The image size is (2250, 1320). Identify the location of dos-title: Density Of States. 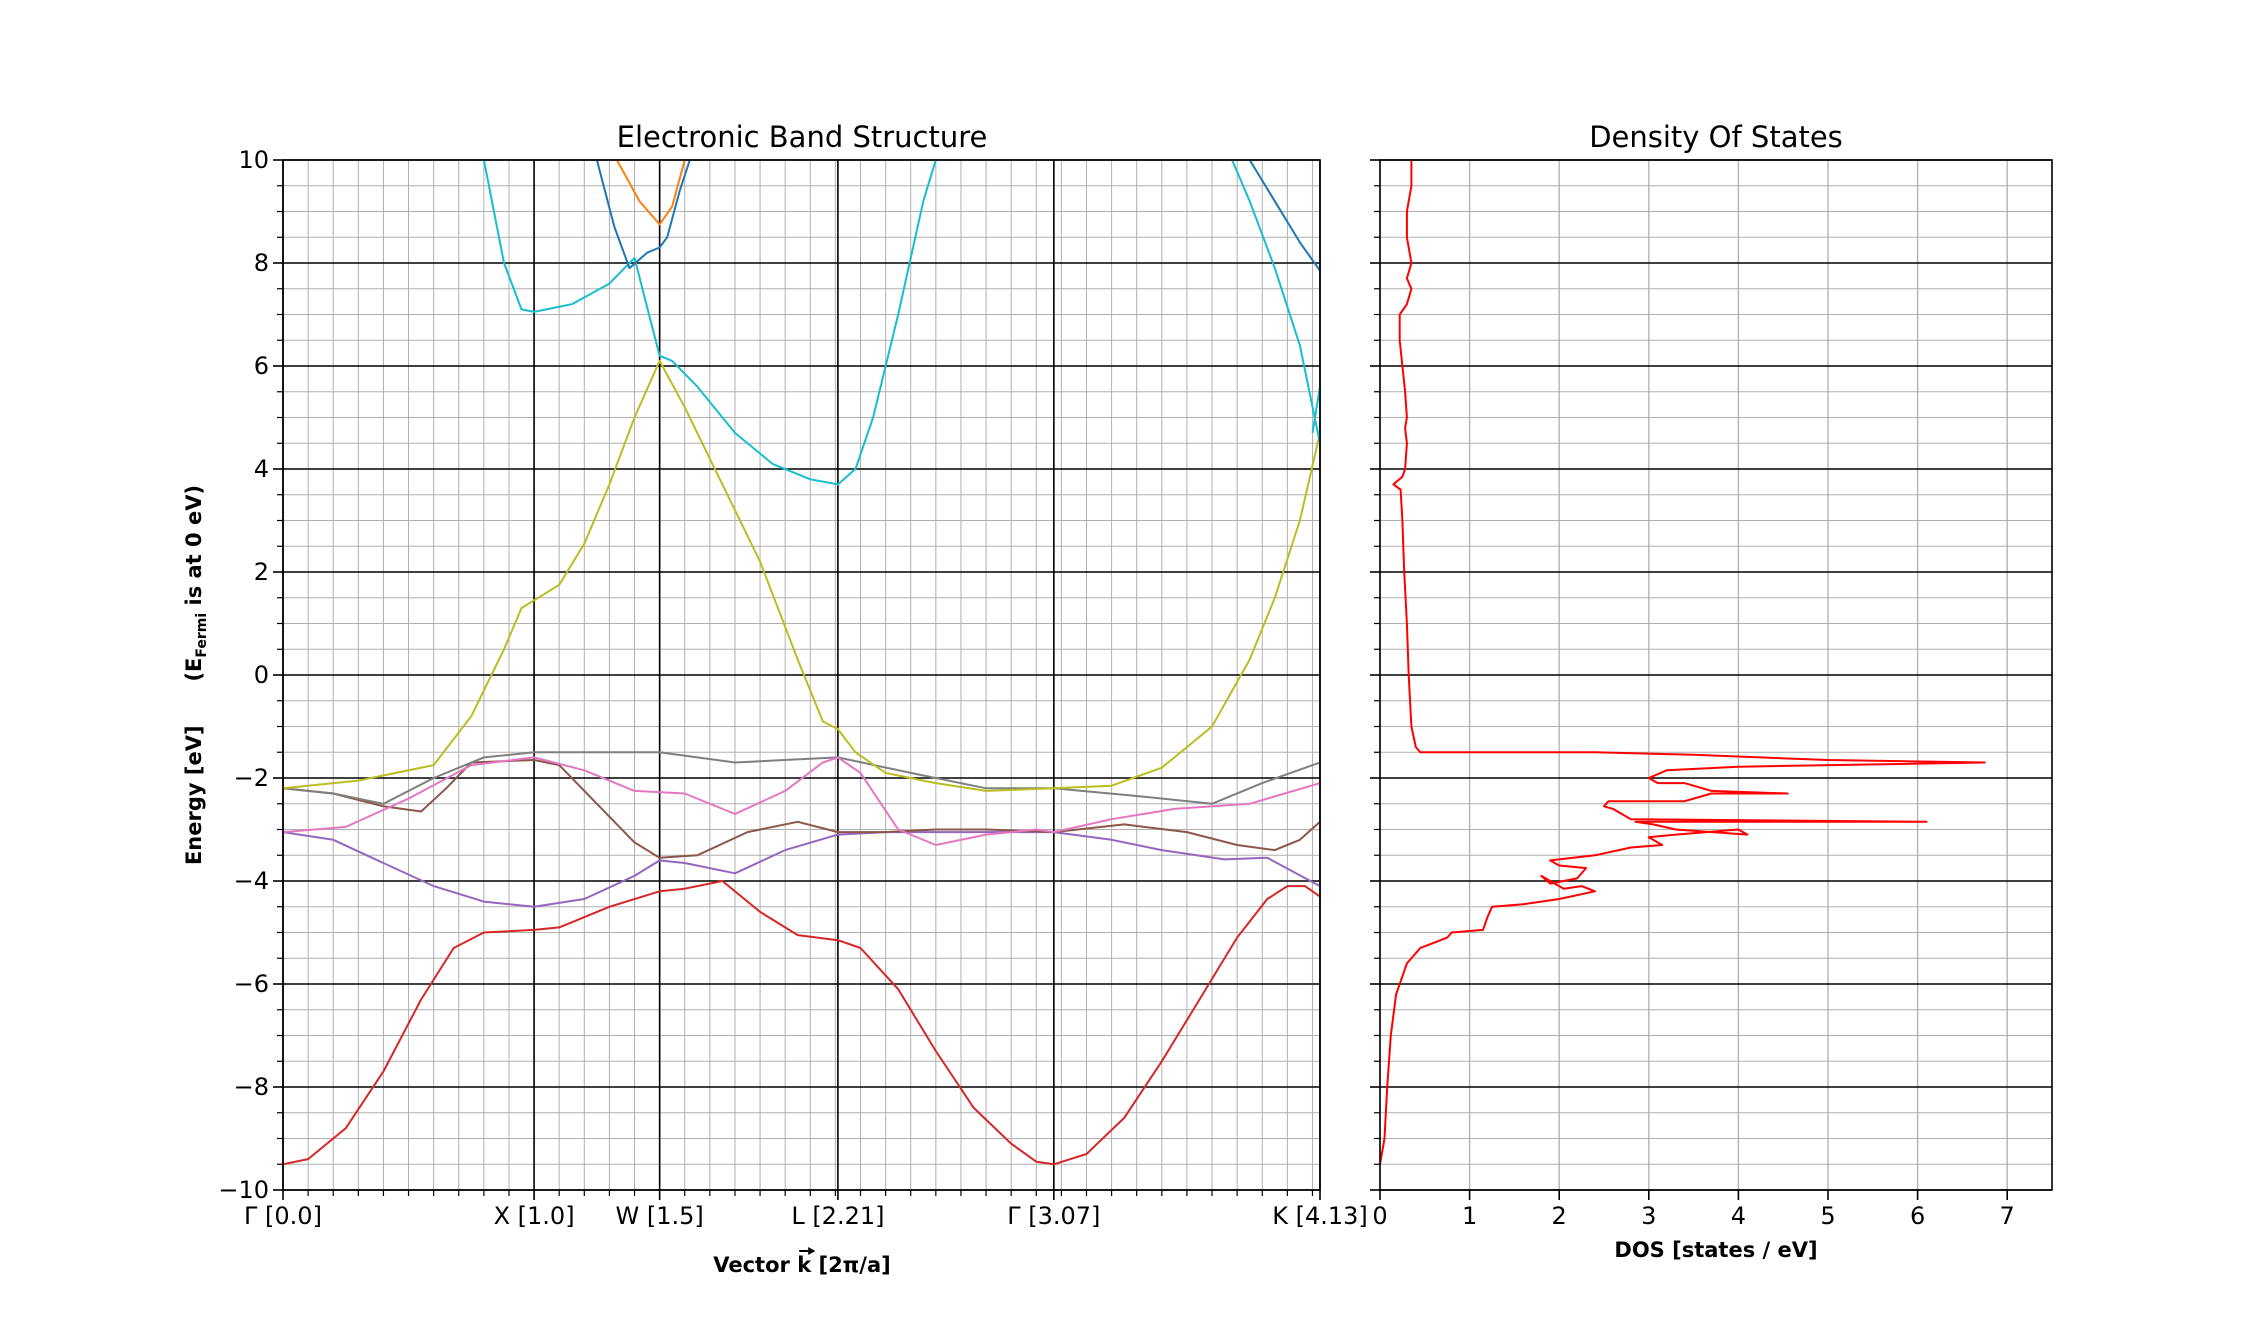
(1716, 137).